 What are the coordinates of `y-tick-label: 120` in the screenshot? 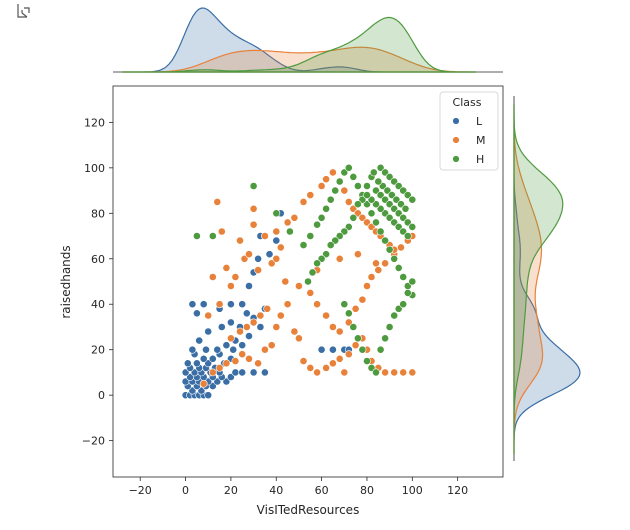 It's located at (94, 122).